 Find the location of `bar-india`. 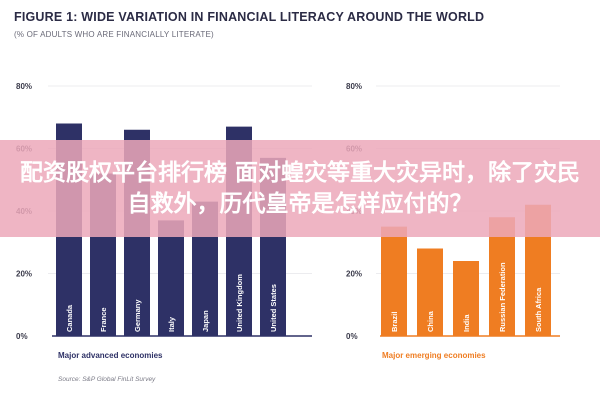

bar-india is located at coordinates (466, 298).